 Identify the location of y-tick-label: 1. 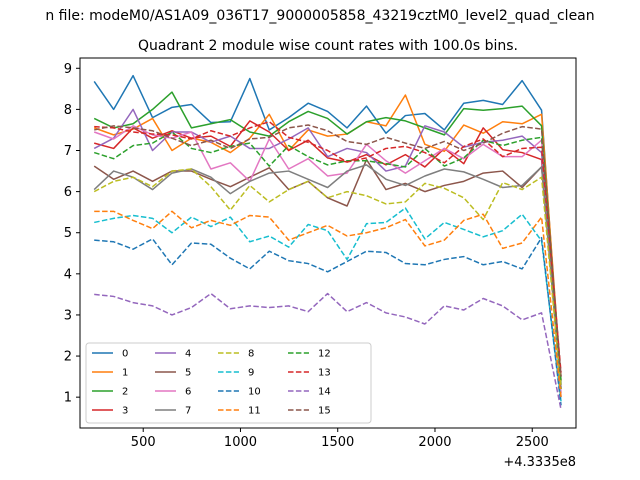
(68, 398).